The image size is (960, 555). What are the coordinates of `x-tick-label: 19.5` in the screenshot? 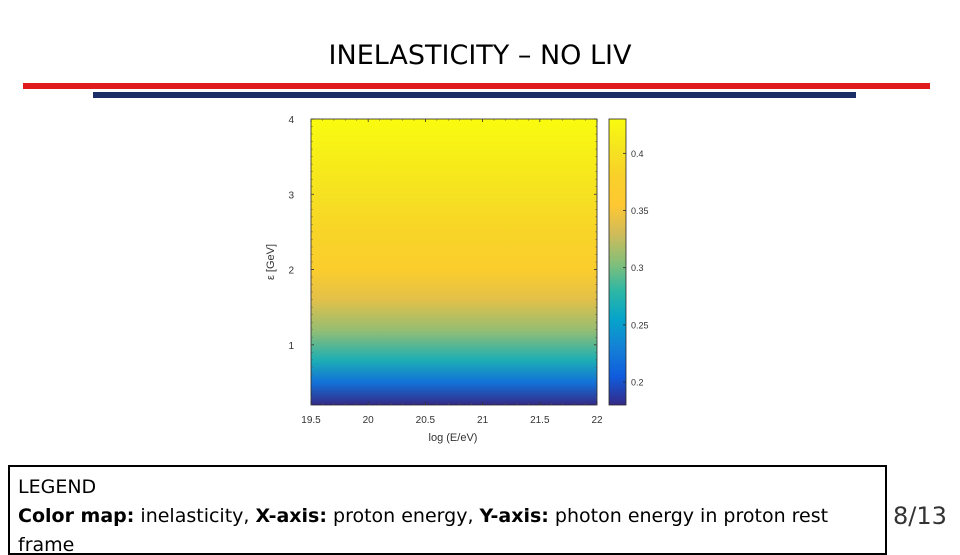 It's located at (311, 420).